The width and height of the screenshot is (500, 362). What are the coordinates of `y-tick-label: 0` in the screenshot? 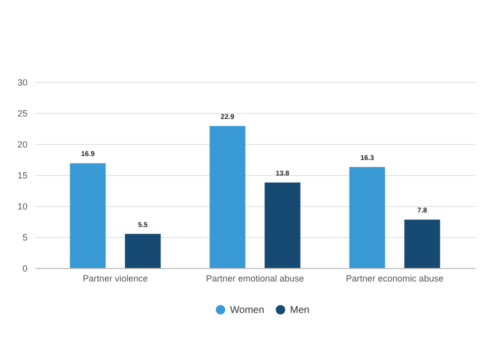 It's located at (25, 269).